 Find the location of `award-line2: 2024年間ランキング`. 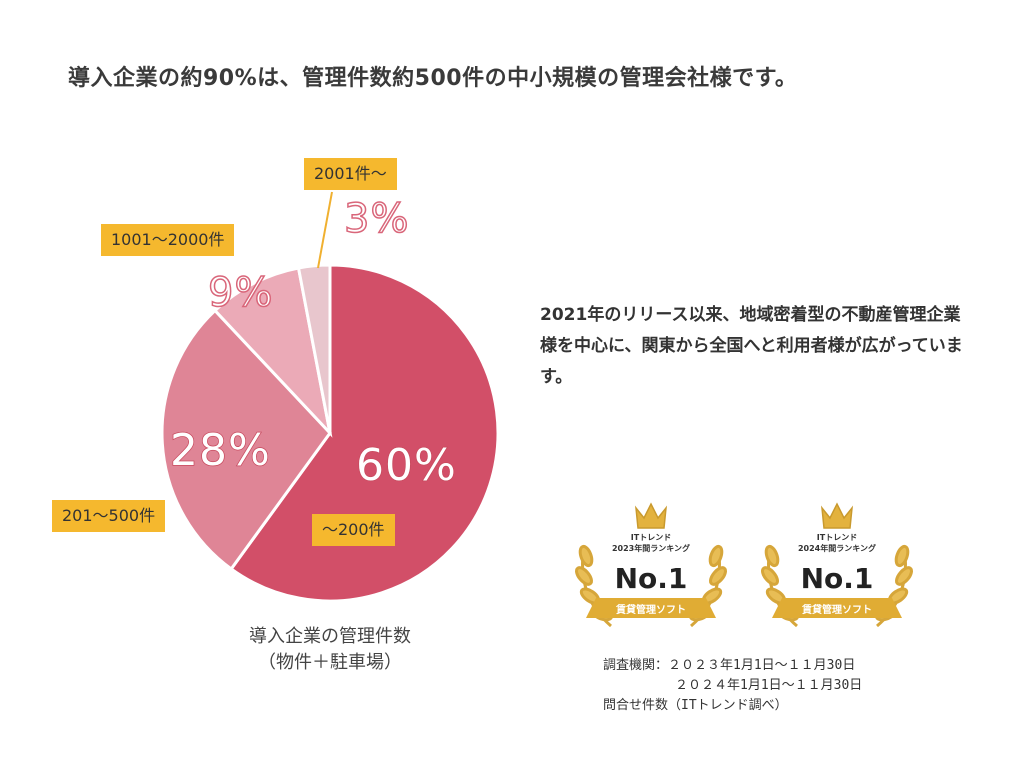

award-line2: 2024年間ランキング is located at coordinates (837, 548).